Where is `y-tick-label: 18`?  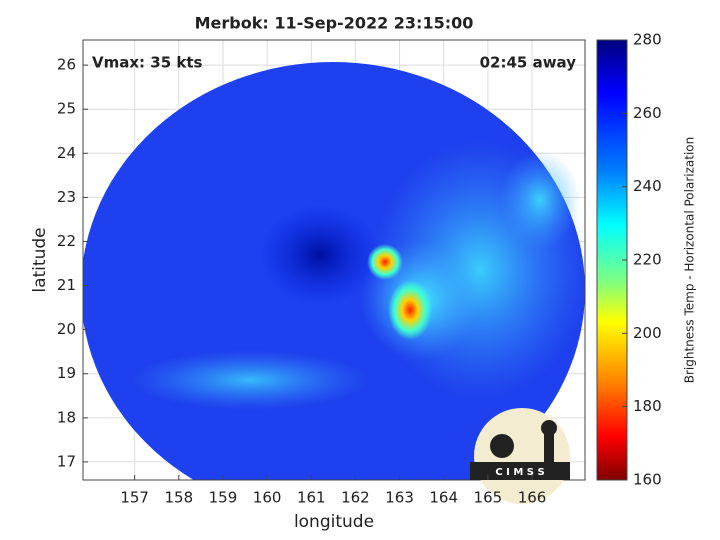
y-tick-label: 18 is located at coordinates (66, 417).